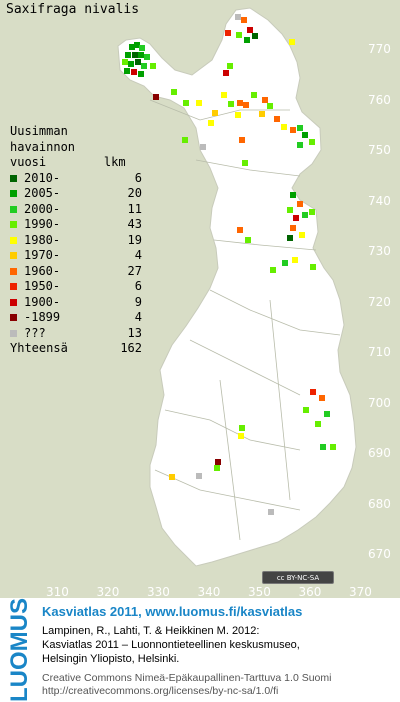 Image resolution: width=400 pixels, height=702 pixels. What do you see at coordinates (19, 650) in the screenshot?
I see `luomus-logo: LUOMUS` at bounding box center [19, 650].